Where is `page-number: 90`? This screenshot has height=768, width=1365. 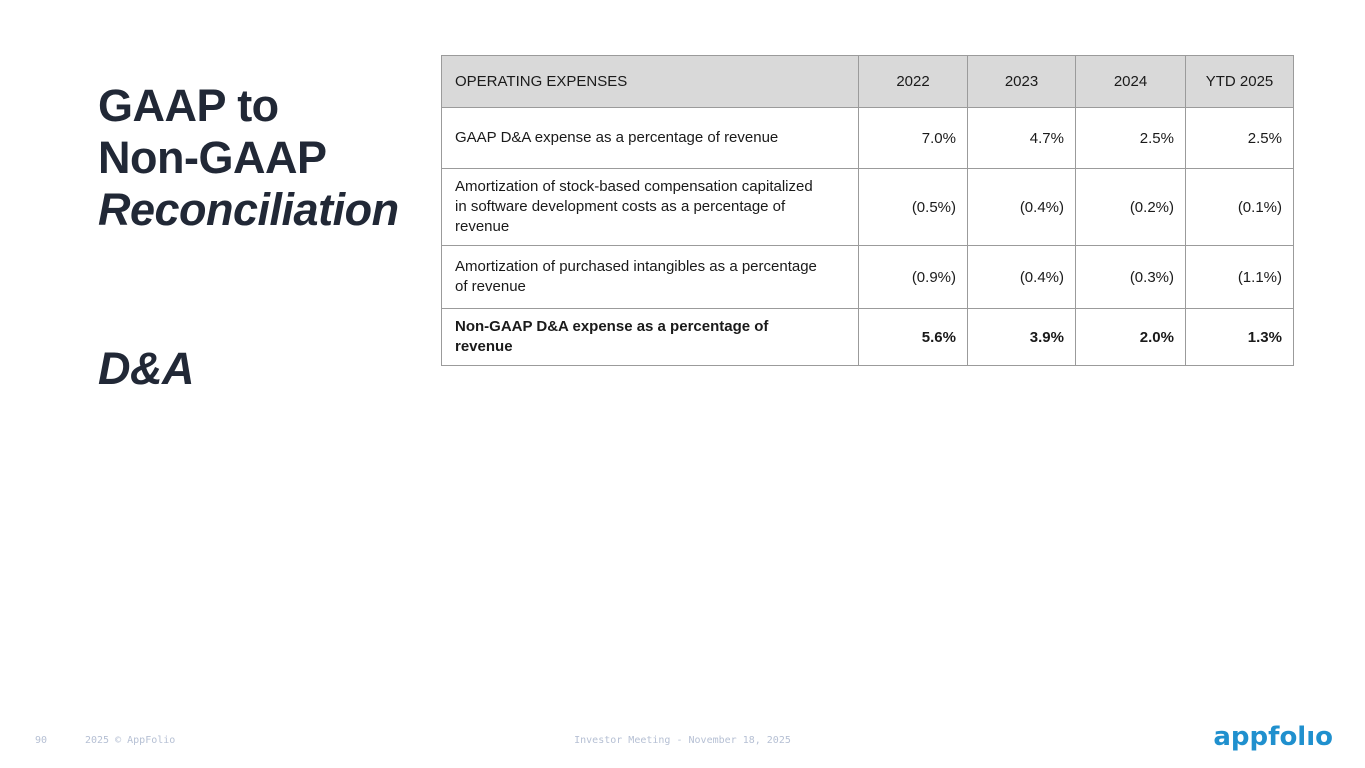
page-number: 90 is located at coordinates (41, 740).